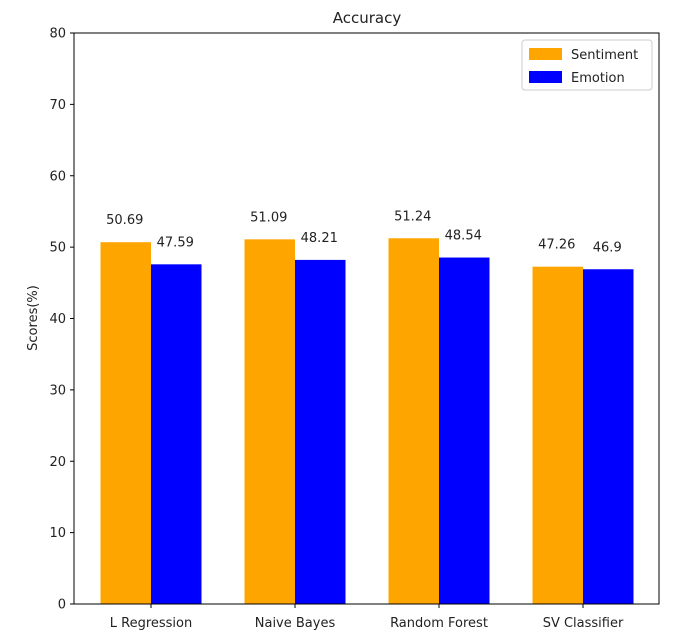  What do you see at coordinates (33, 318) in the screenshot?
I see `y-axis-label: Scores(%)` at bounding box center [33, 318].